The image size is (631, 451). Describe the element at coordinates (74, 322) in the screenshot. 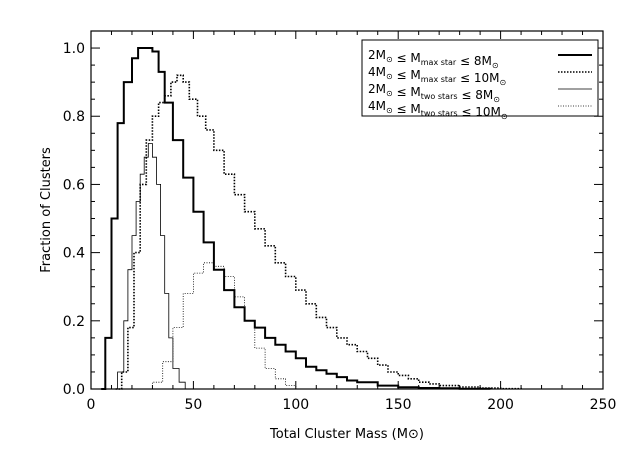

I see `y-tick-label: 0.2` at that location.